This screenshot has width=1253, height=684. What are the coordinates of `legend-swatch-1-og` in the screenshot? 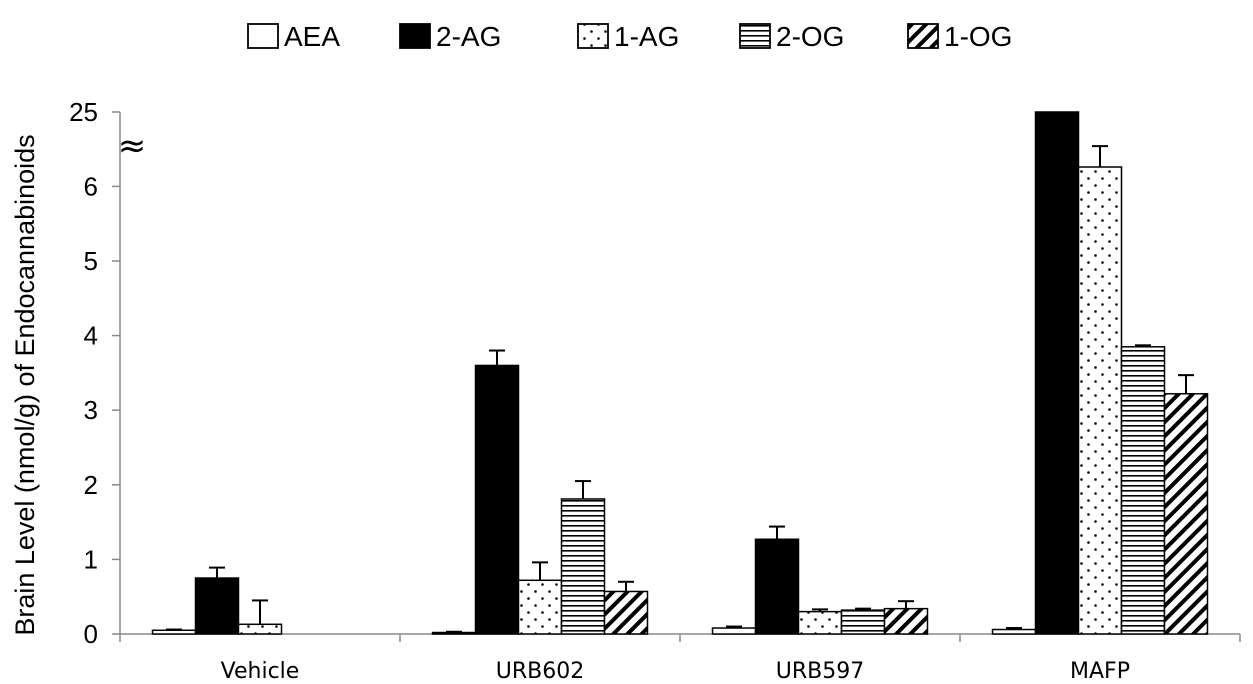 It's located at (923, 36).